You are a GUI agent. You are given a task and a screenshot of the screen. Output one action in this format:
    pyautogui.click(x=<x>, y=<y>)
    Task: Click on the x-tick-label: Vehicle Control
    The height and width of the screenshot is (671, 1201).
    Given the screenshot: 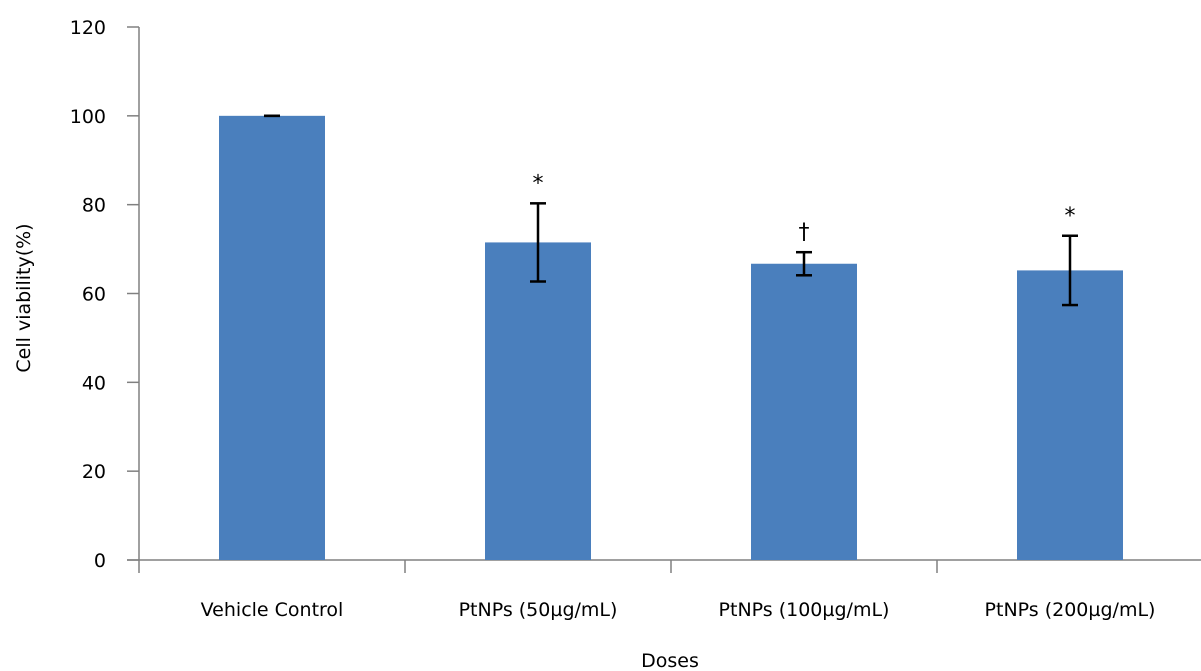 What is the action you would take?
    pyautogui.click(x=272, y=610)
    